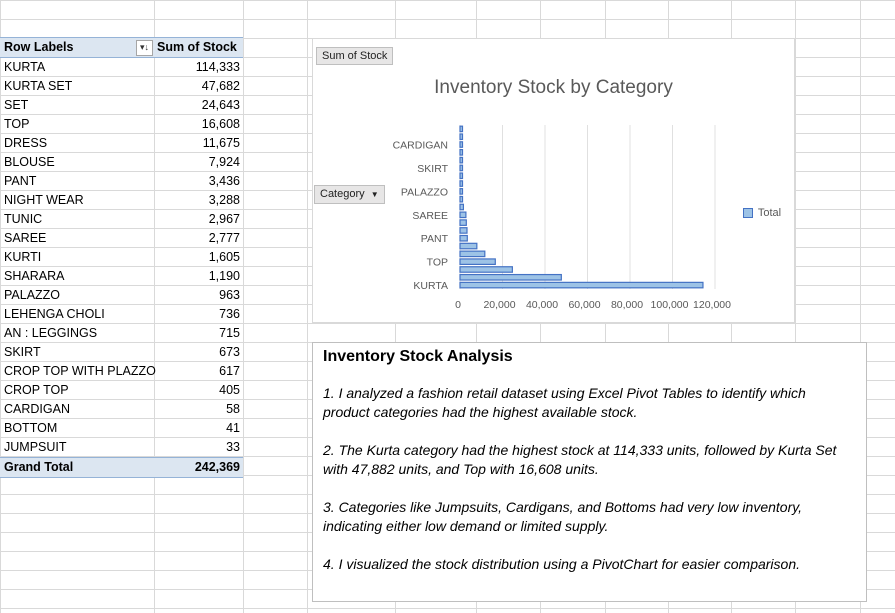 The image size is (895, 613). I want to click on pivot-row-label: LEHENGA CHOLI, so click(54, 314).